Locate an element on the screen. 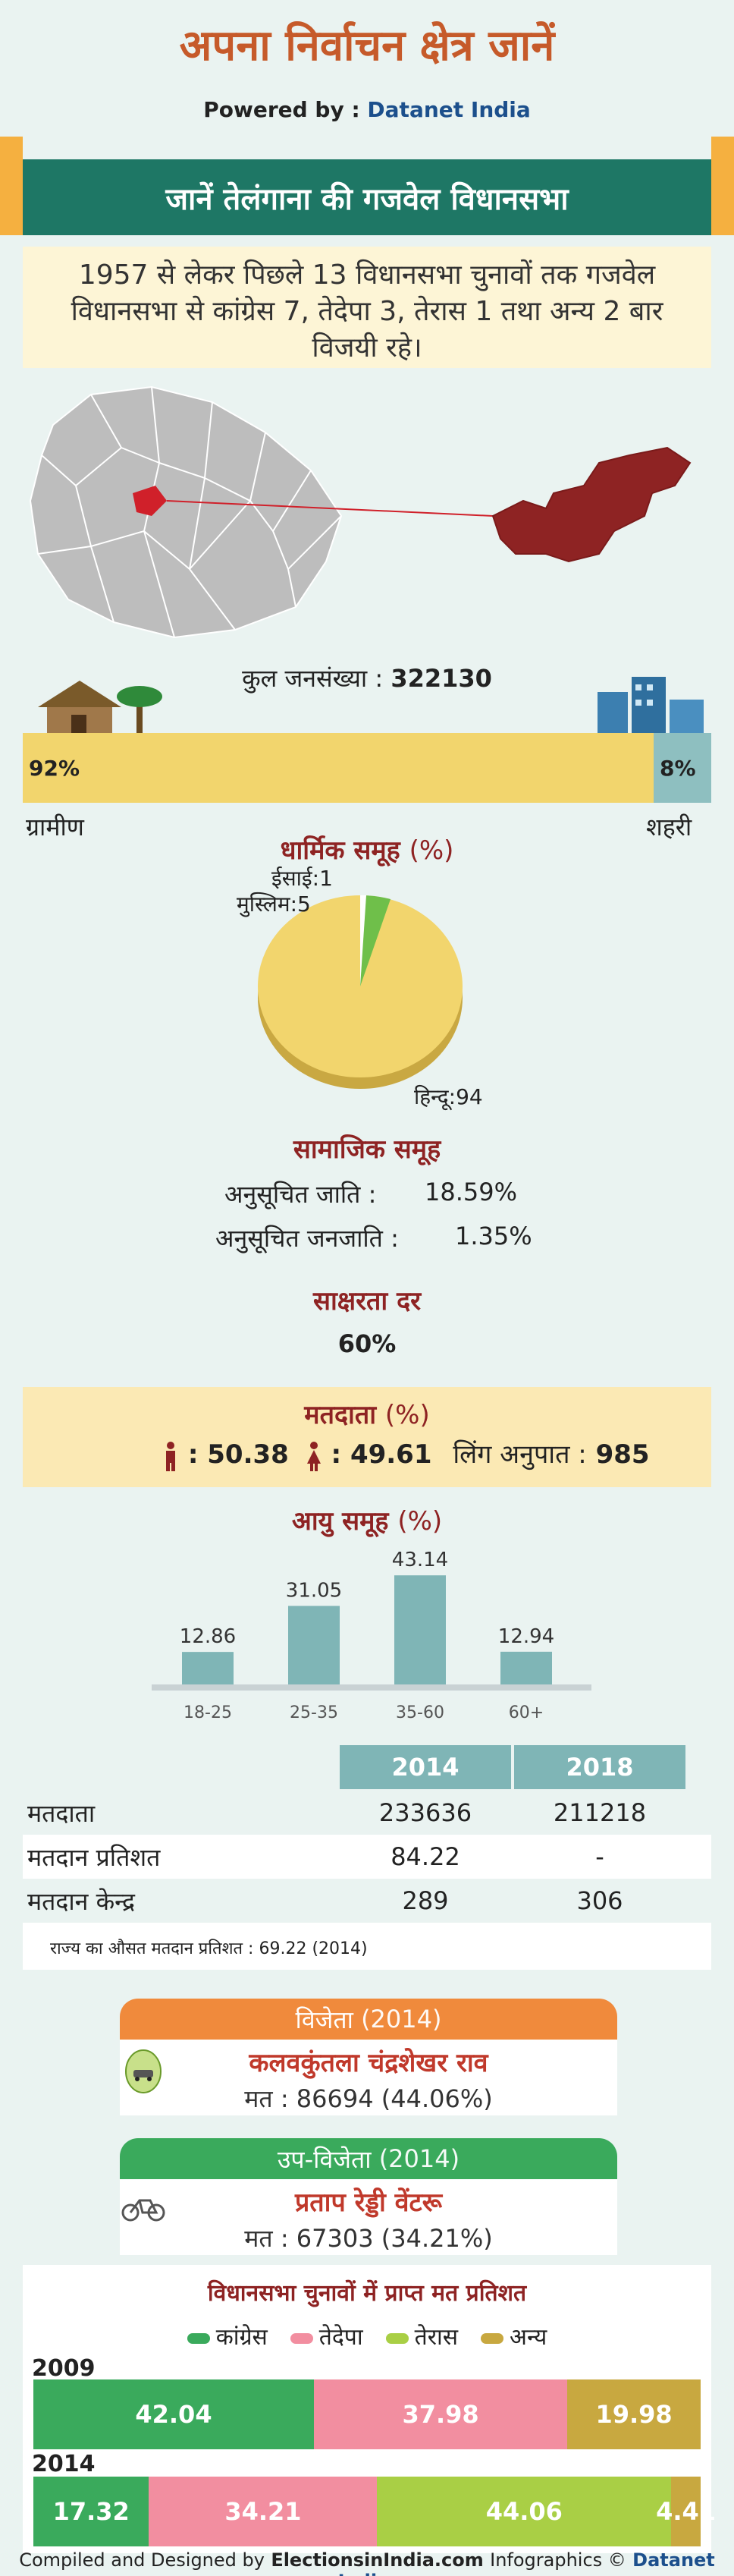  pie-slice-christian is located at coordinates (363, 940).